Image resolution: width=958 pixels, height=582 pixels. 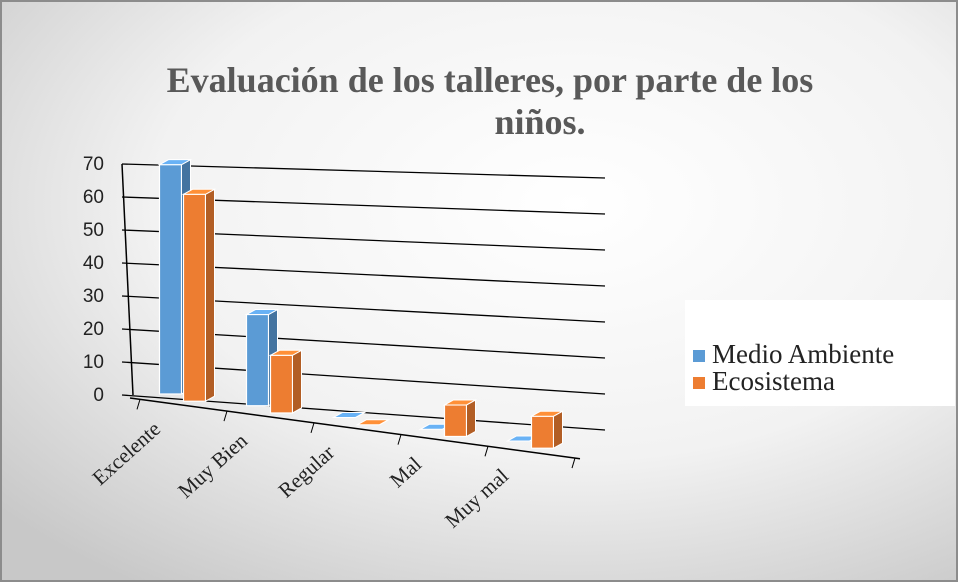 What do you see at coordinates (93, 230) in the screenshot?
I see `y-tick-label: 50` at bounding box center [93, 230].